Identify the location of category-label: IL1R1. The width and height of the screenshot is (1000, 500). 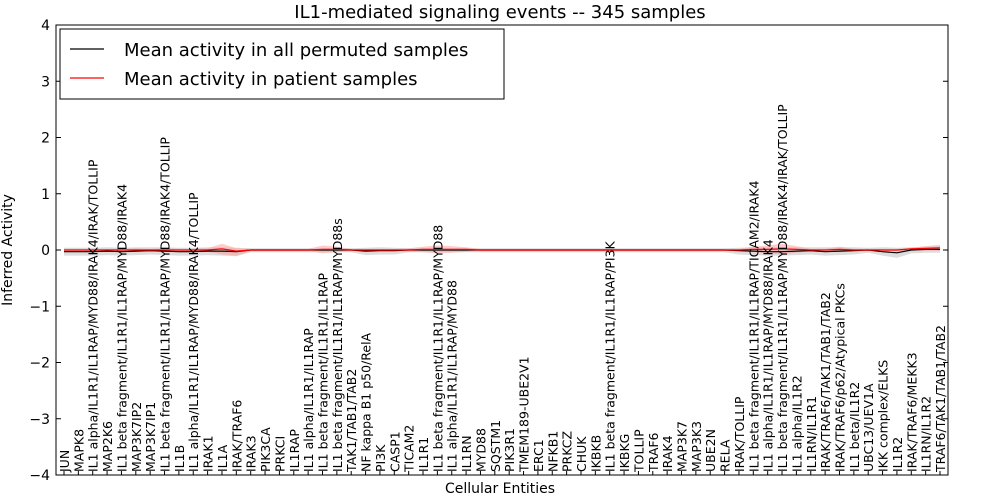
(423, 454).